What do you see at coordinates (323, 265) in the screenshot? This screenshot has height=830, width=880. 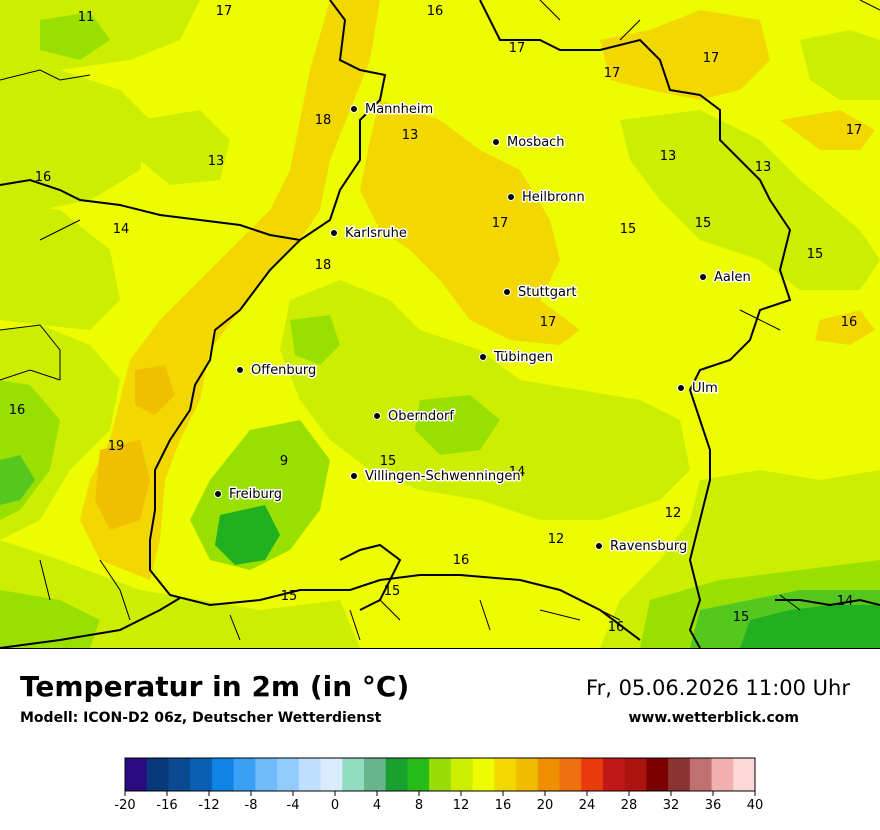 I see `temperature-value: 18` at bounding box center [323, 265].